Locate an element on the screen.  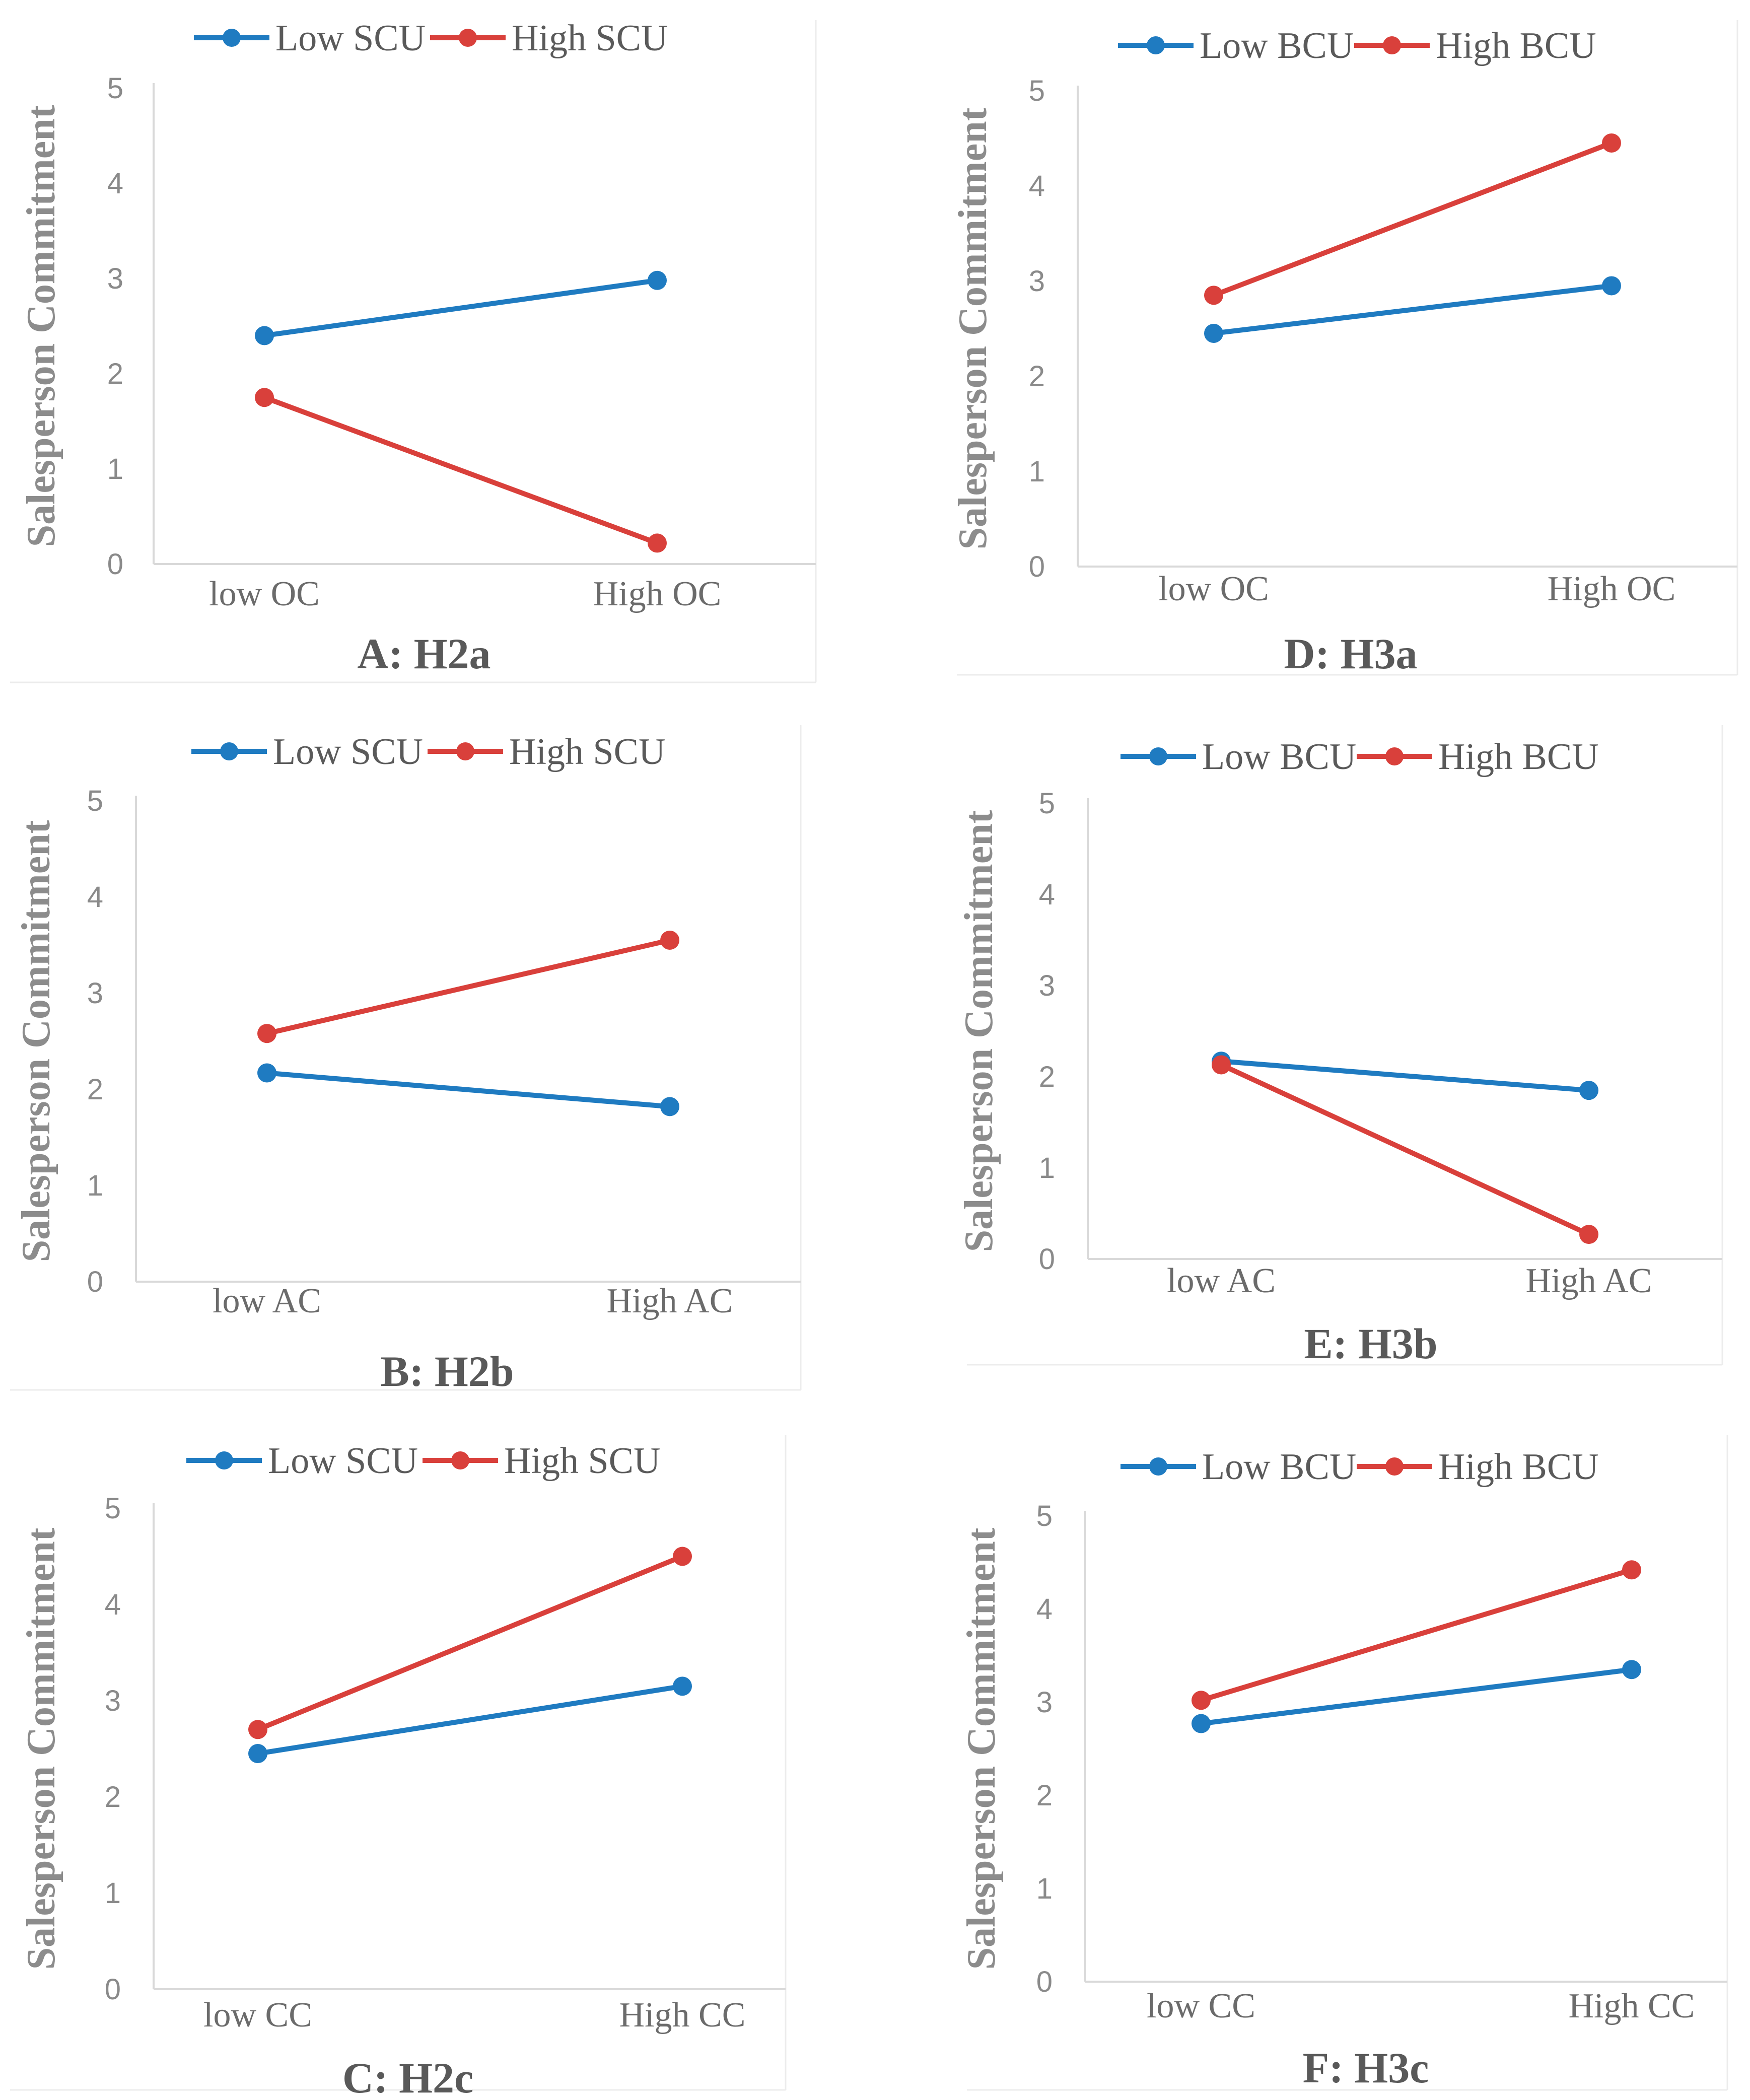
panel-caption: D: H3a is located at coordinates (1350, 653).